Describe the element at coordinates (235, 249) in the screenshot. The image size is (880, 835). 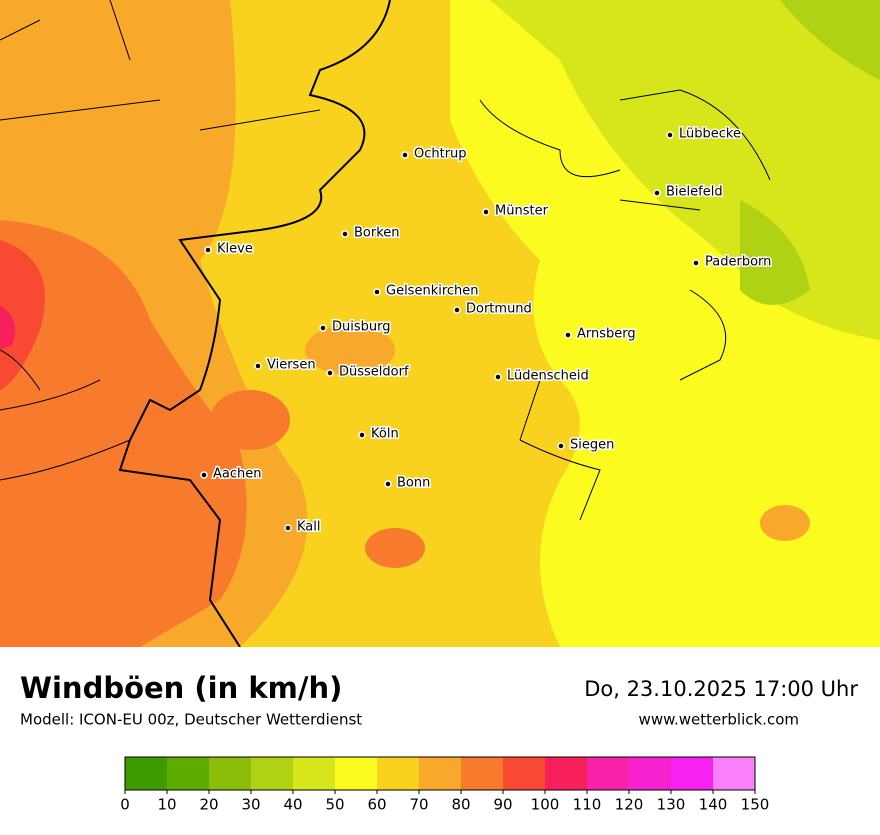
I see `city-label: Kleve` at that location.